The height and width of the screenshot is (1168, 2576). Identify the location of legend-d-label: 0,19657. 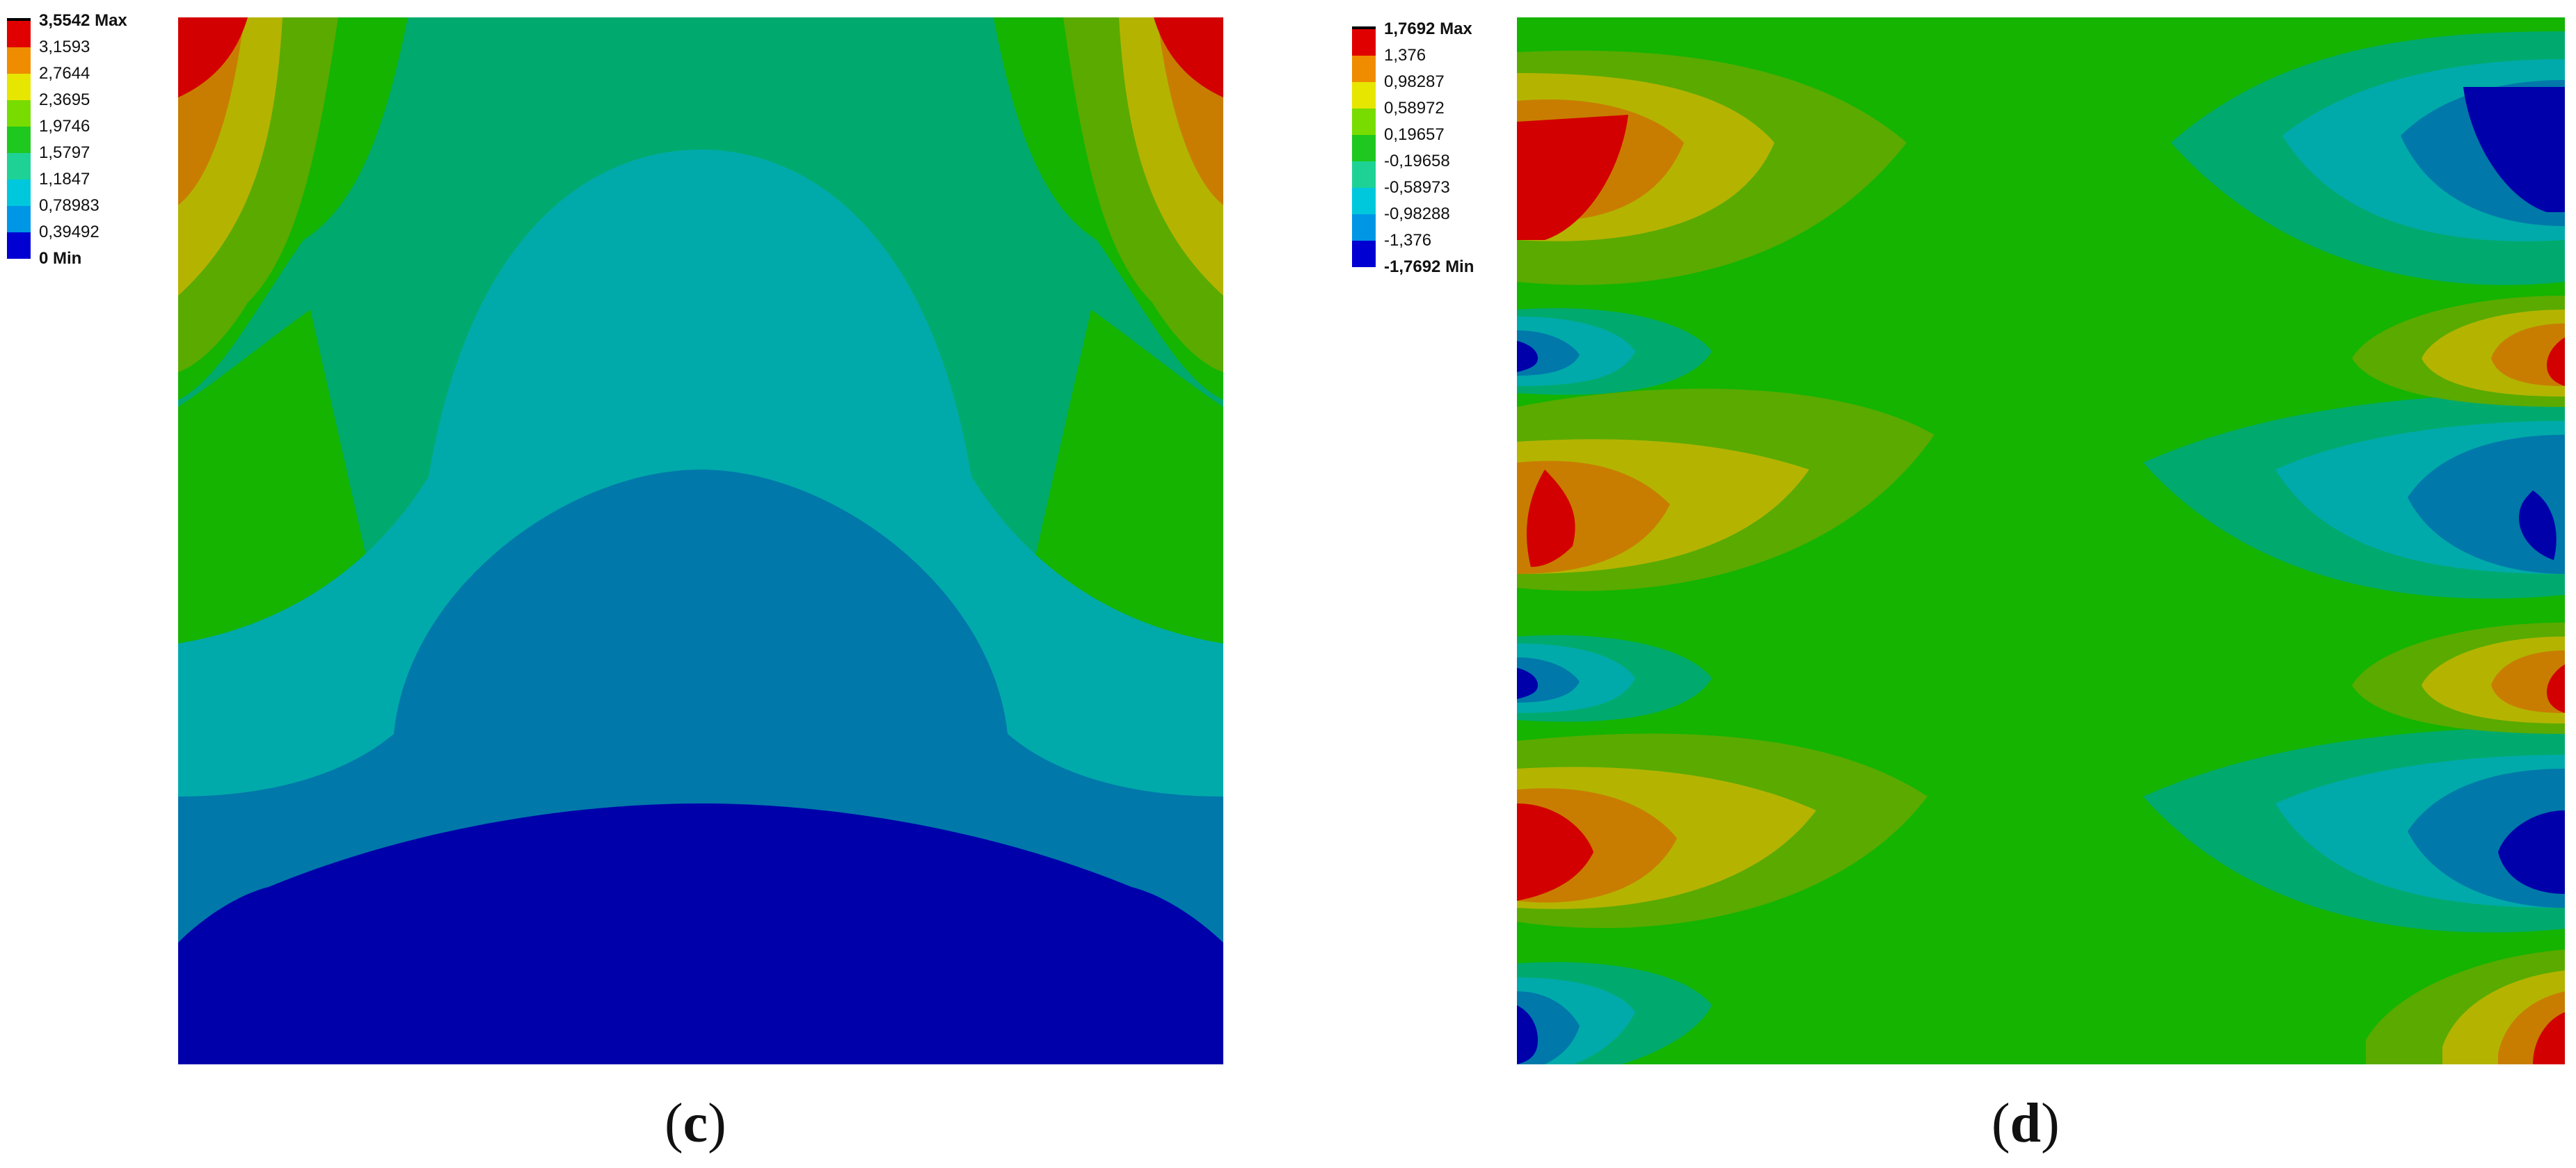
(1414, 134).